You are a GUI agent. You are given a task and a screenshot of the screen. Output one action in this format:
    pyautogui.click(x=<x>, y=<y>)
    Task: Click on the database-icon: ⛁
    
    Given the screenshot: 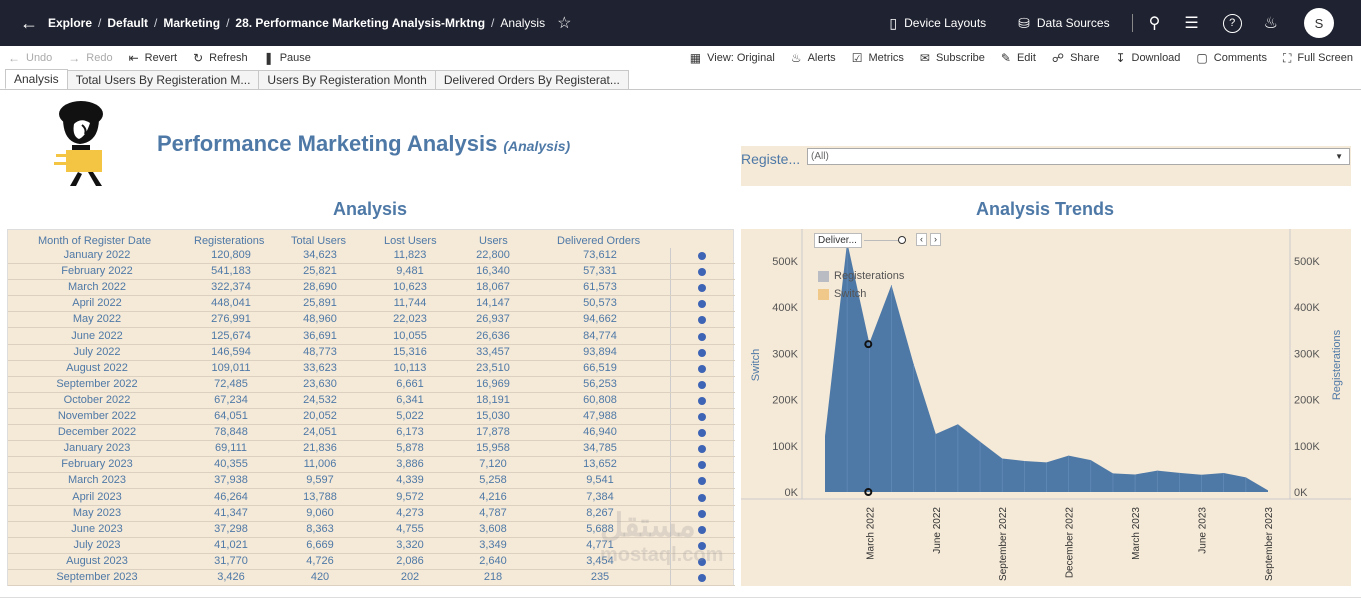 What is the action you would take?
    pyautogui.click(x=1024, y=22)
    